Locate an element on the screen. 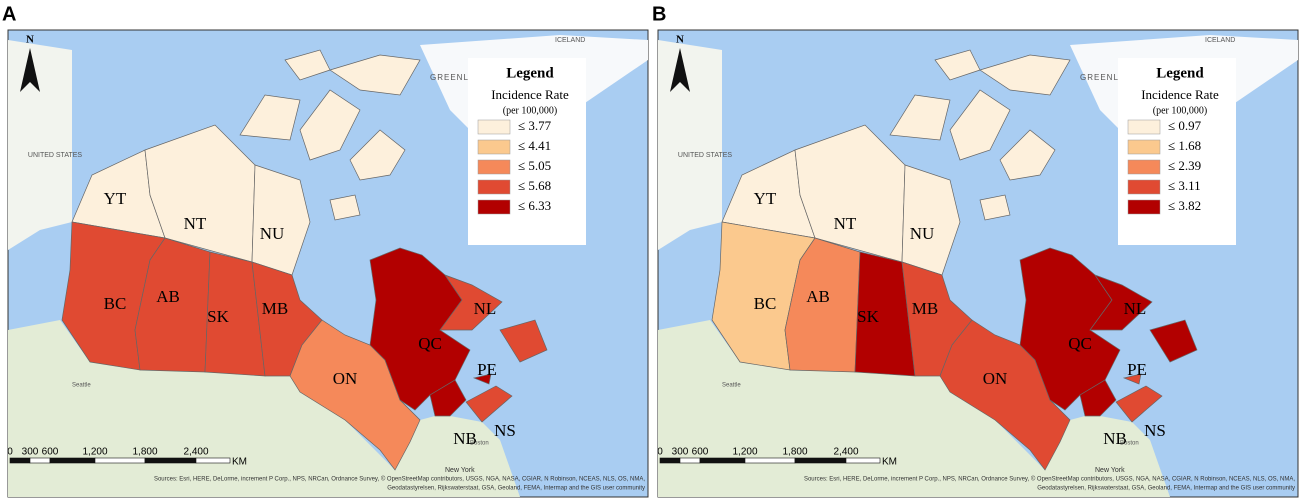 The height and width of the screenshot is (500, 1305). alaska is located at coordinates (690, 145).